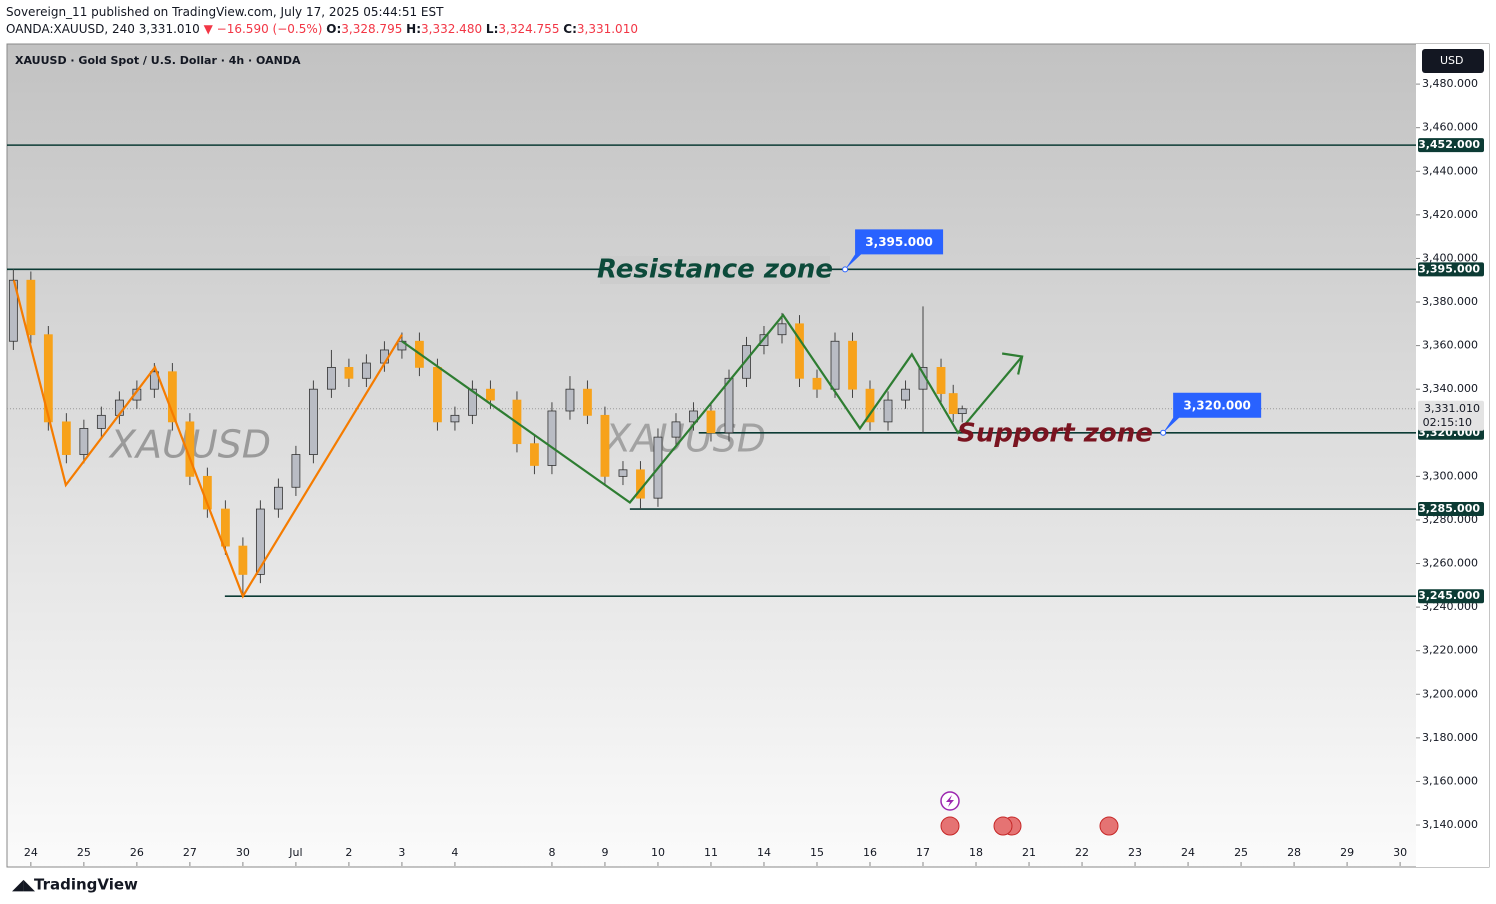 The image size is (1496, 904). What do you see at coordinates (348, 852) in the screenshot?
I see `x-tick-label: 2` at bounding box center [348, 852].